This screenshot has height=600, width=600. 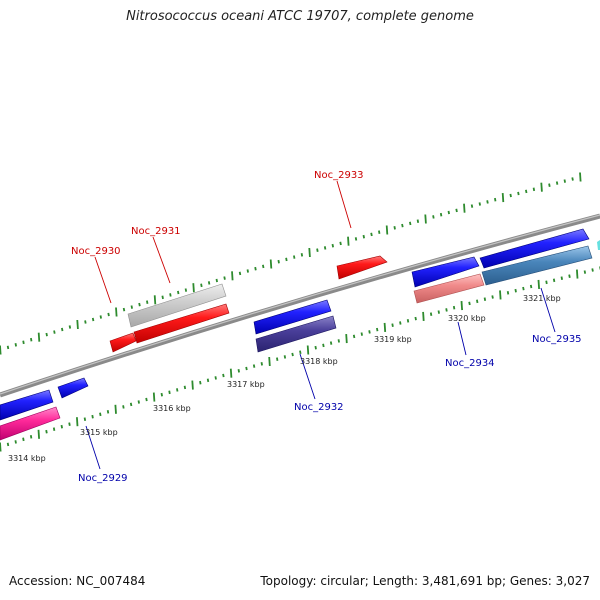 I want to click on scale-label-3314: 3314 kbp, so click(x=27, y=458).